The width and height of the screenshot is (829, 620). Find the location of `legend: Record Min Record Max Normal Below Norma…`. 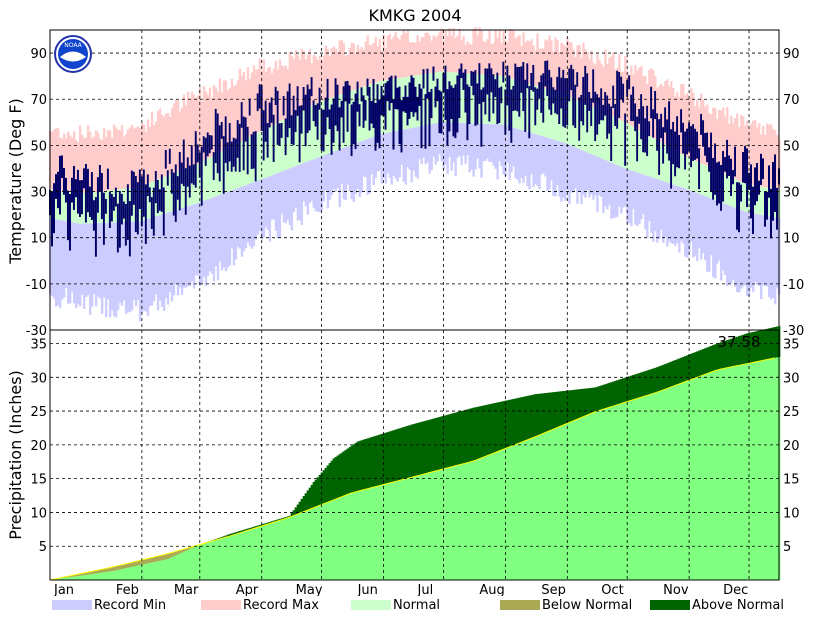

legend: Record Min Record Max Normal Below Norma… is located at coordinates (414, 606).